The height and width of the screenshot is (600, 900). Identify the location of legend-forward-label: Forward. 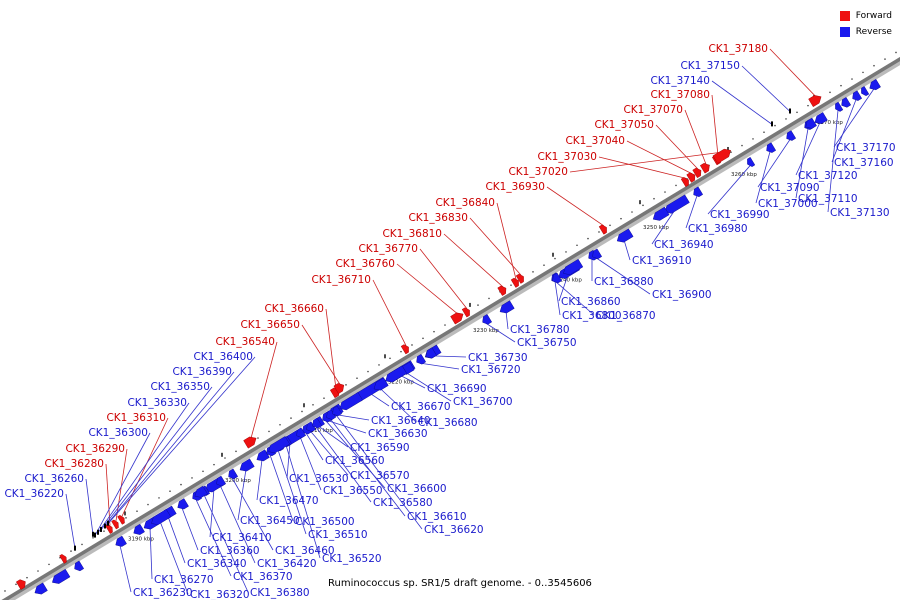
(873, 16).